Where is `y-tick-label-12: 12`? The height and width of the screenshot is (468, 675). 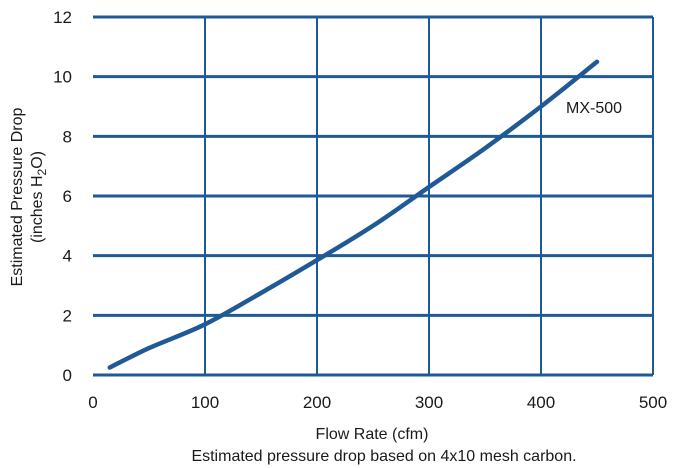
y-tick-label-12: 12 is located at coordinates (62, 17).